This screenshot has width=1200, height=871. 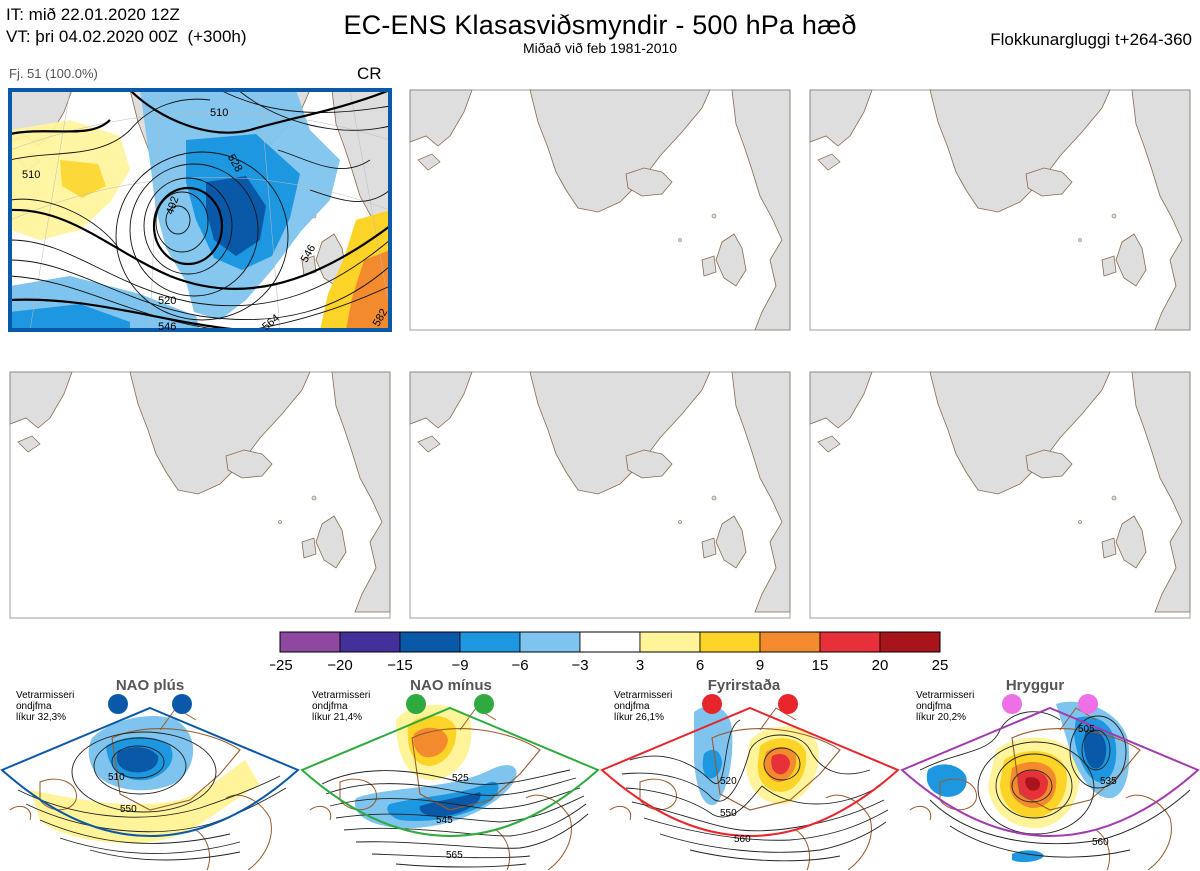 What do you see at coordinates (700, 665) in the screenshot?
I see `colorbar-tick-label: 6` at bounding box center [700, 665].